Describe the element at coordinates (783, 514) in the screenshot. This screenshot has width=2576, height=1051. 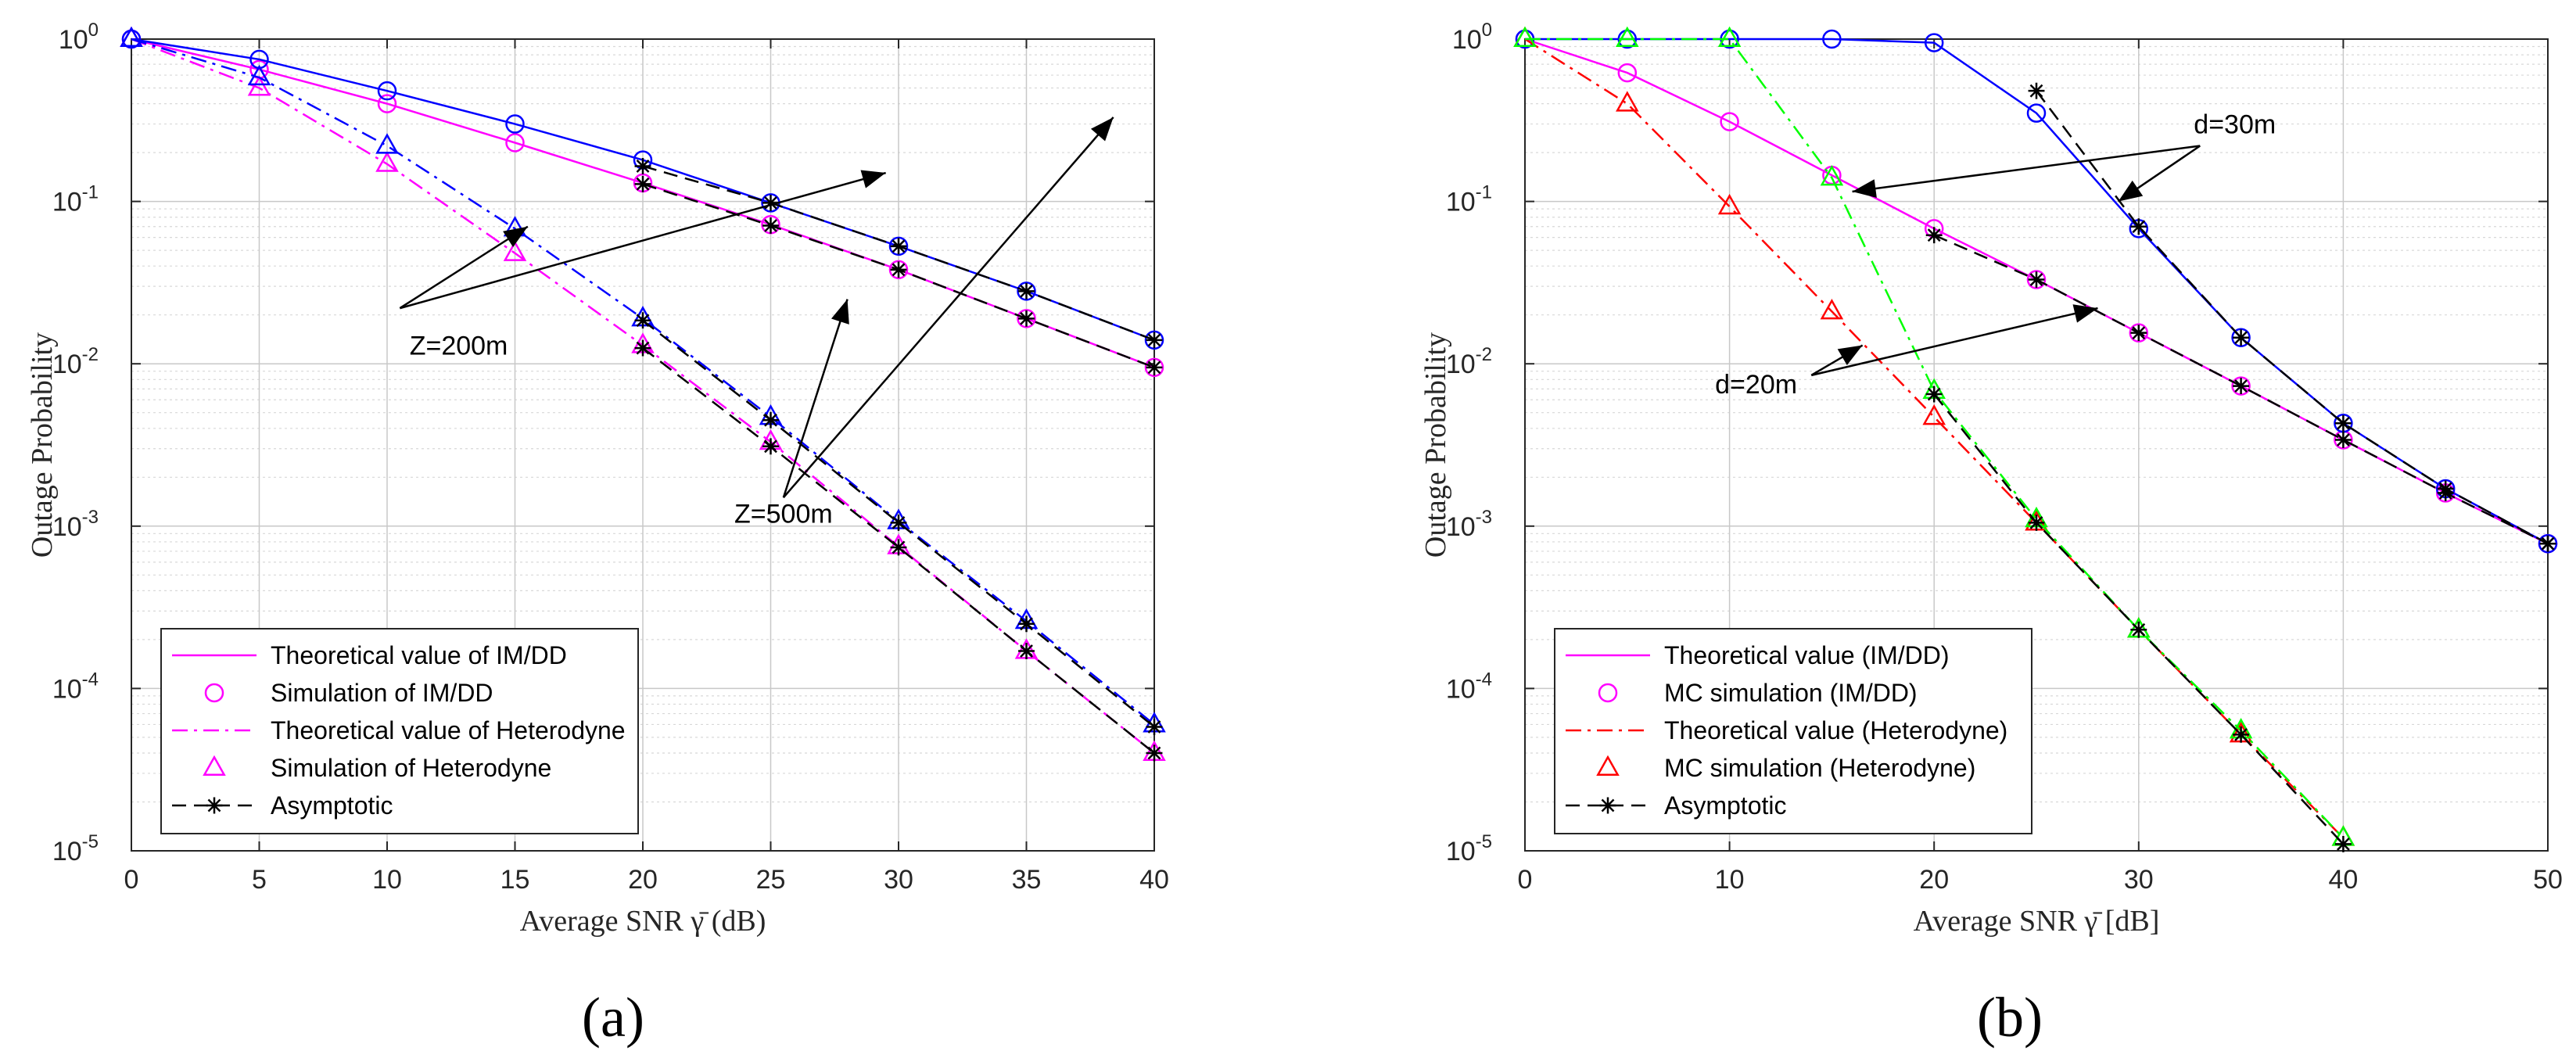
I see `annotation-label: Z=500m` at that location.